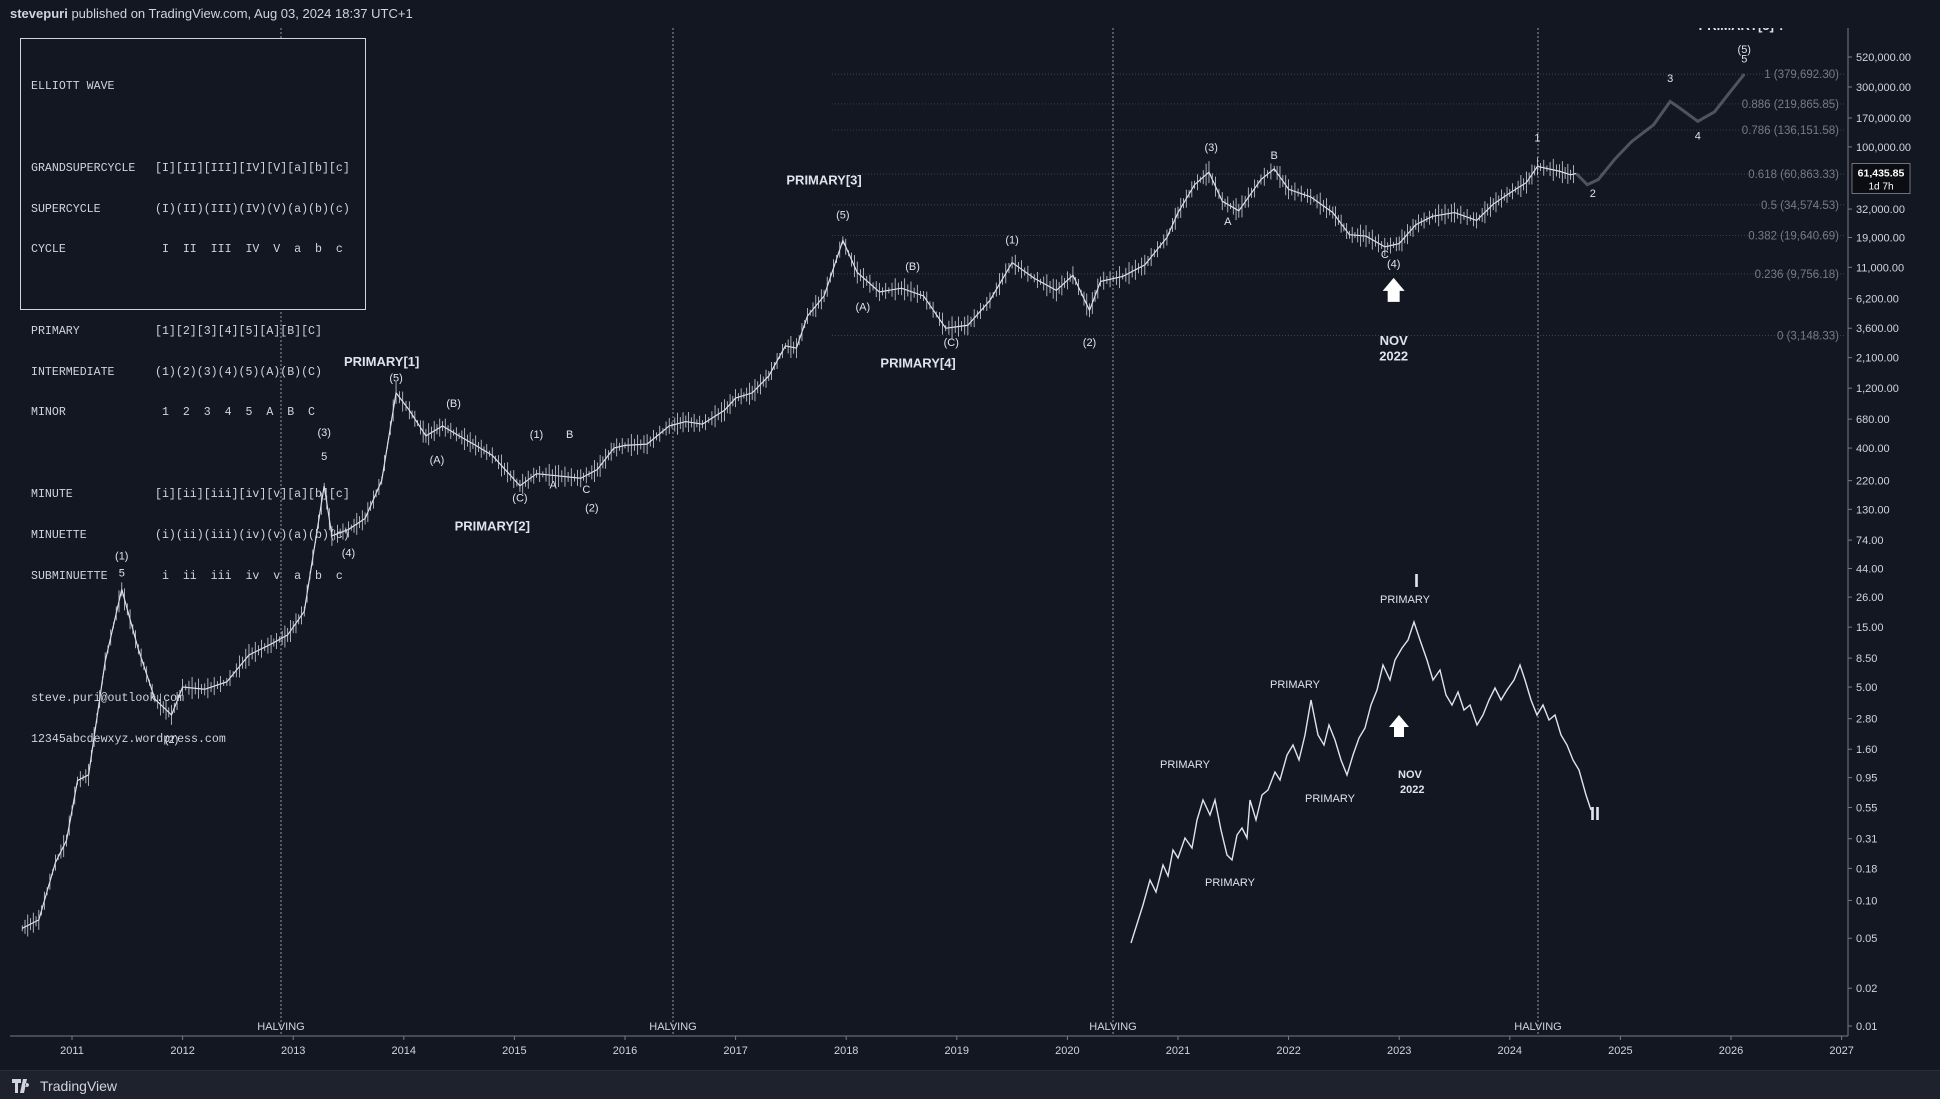 Image resolution: width=1940 pixels, height=1099 pixels. What do you see at coordinates (1394, 340) in the screenshot?
I see `wave-label: NOV` at bounding box center [1394, 340].